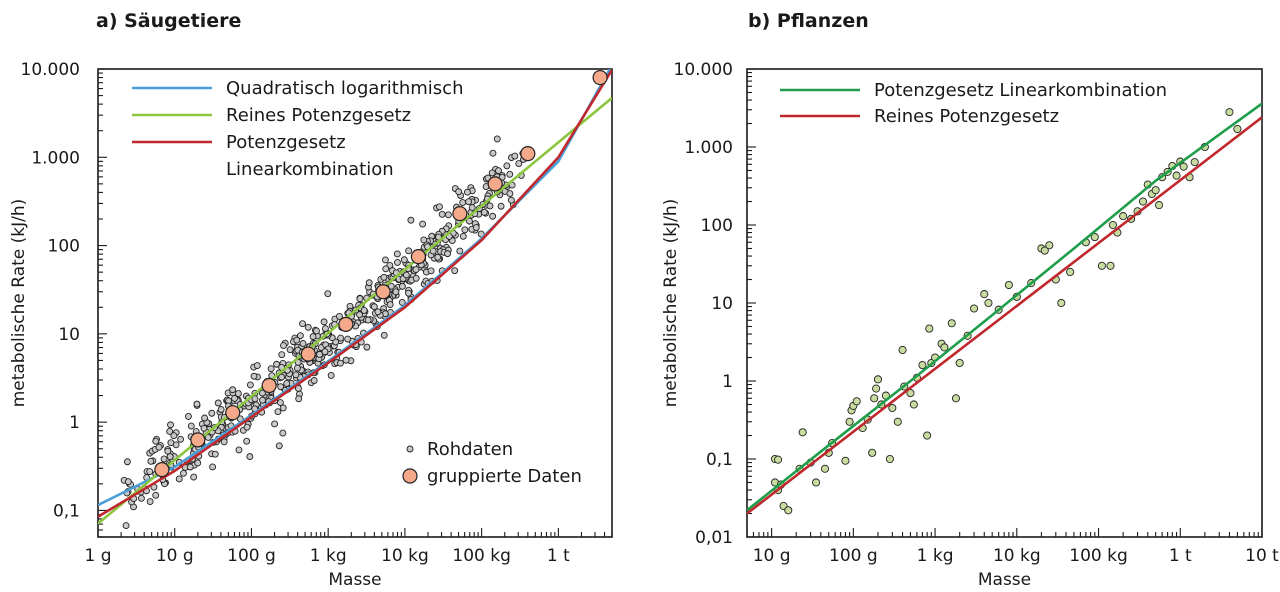 The image size is (1280, 592). What do you see at coordinates (410, 476) in the screenshot?
I see `legend-marker` at bounding box center [410, 476].